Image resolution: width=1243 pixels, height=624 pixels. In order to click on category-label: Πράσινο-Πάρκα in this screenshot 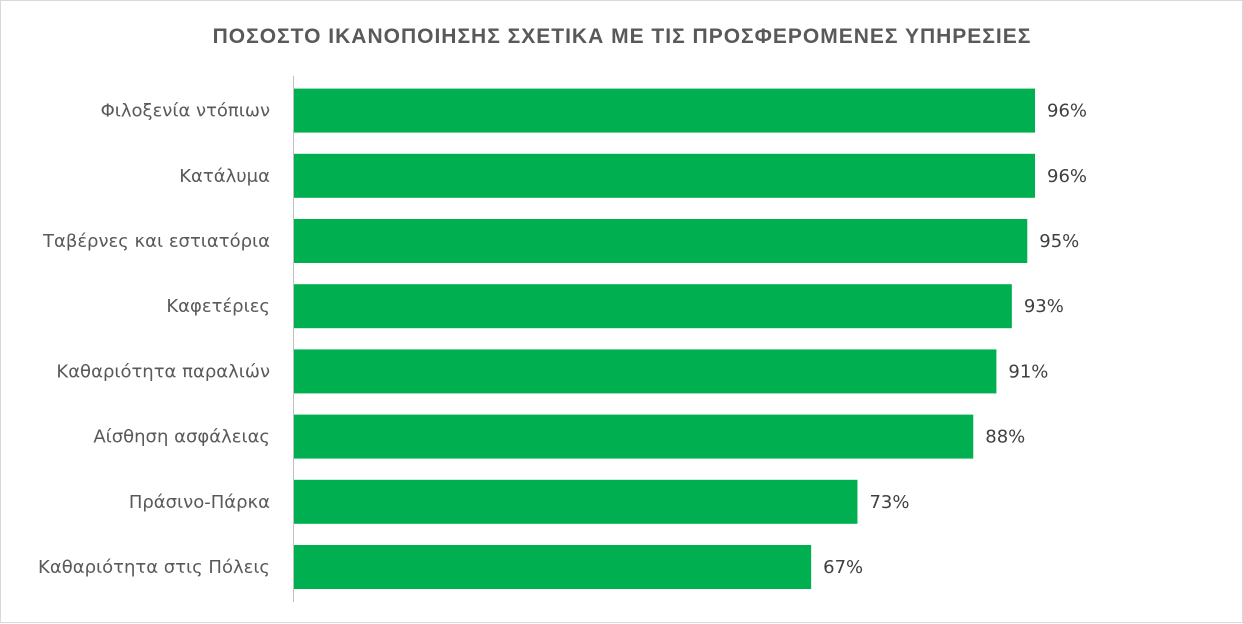, I will do `click(199, 502)`.